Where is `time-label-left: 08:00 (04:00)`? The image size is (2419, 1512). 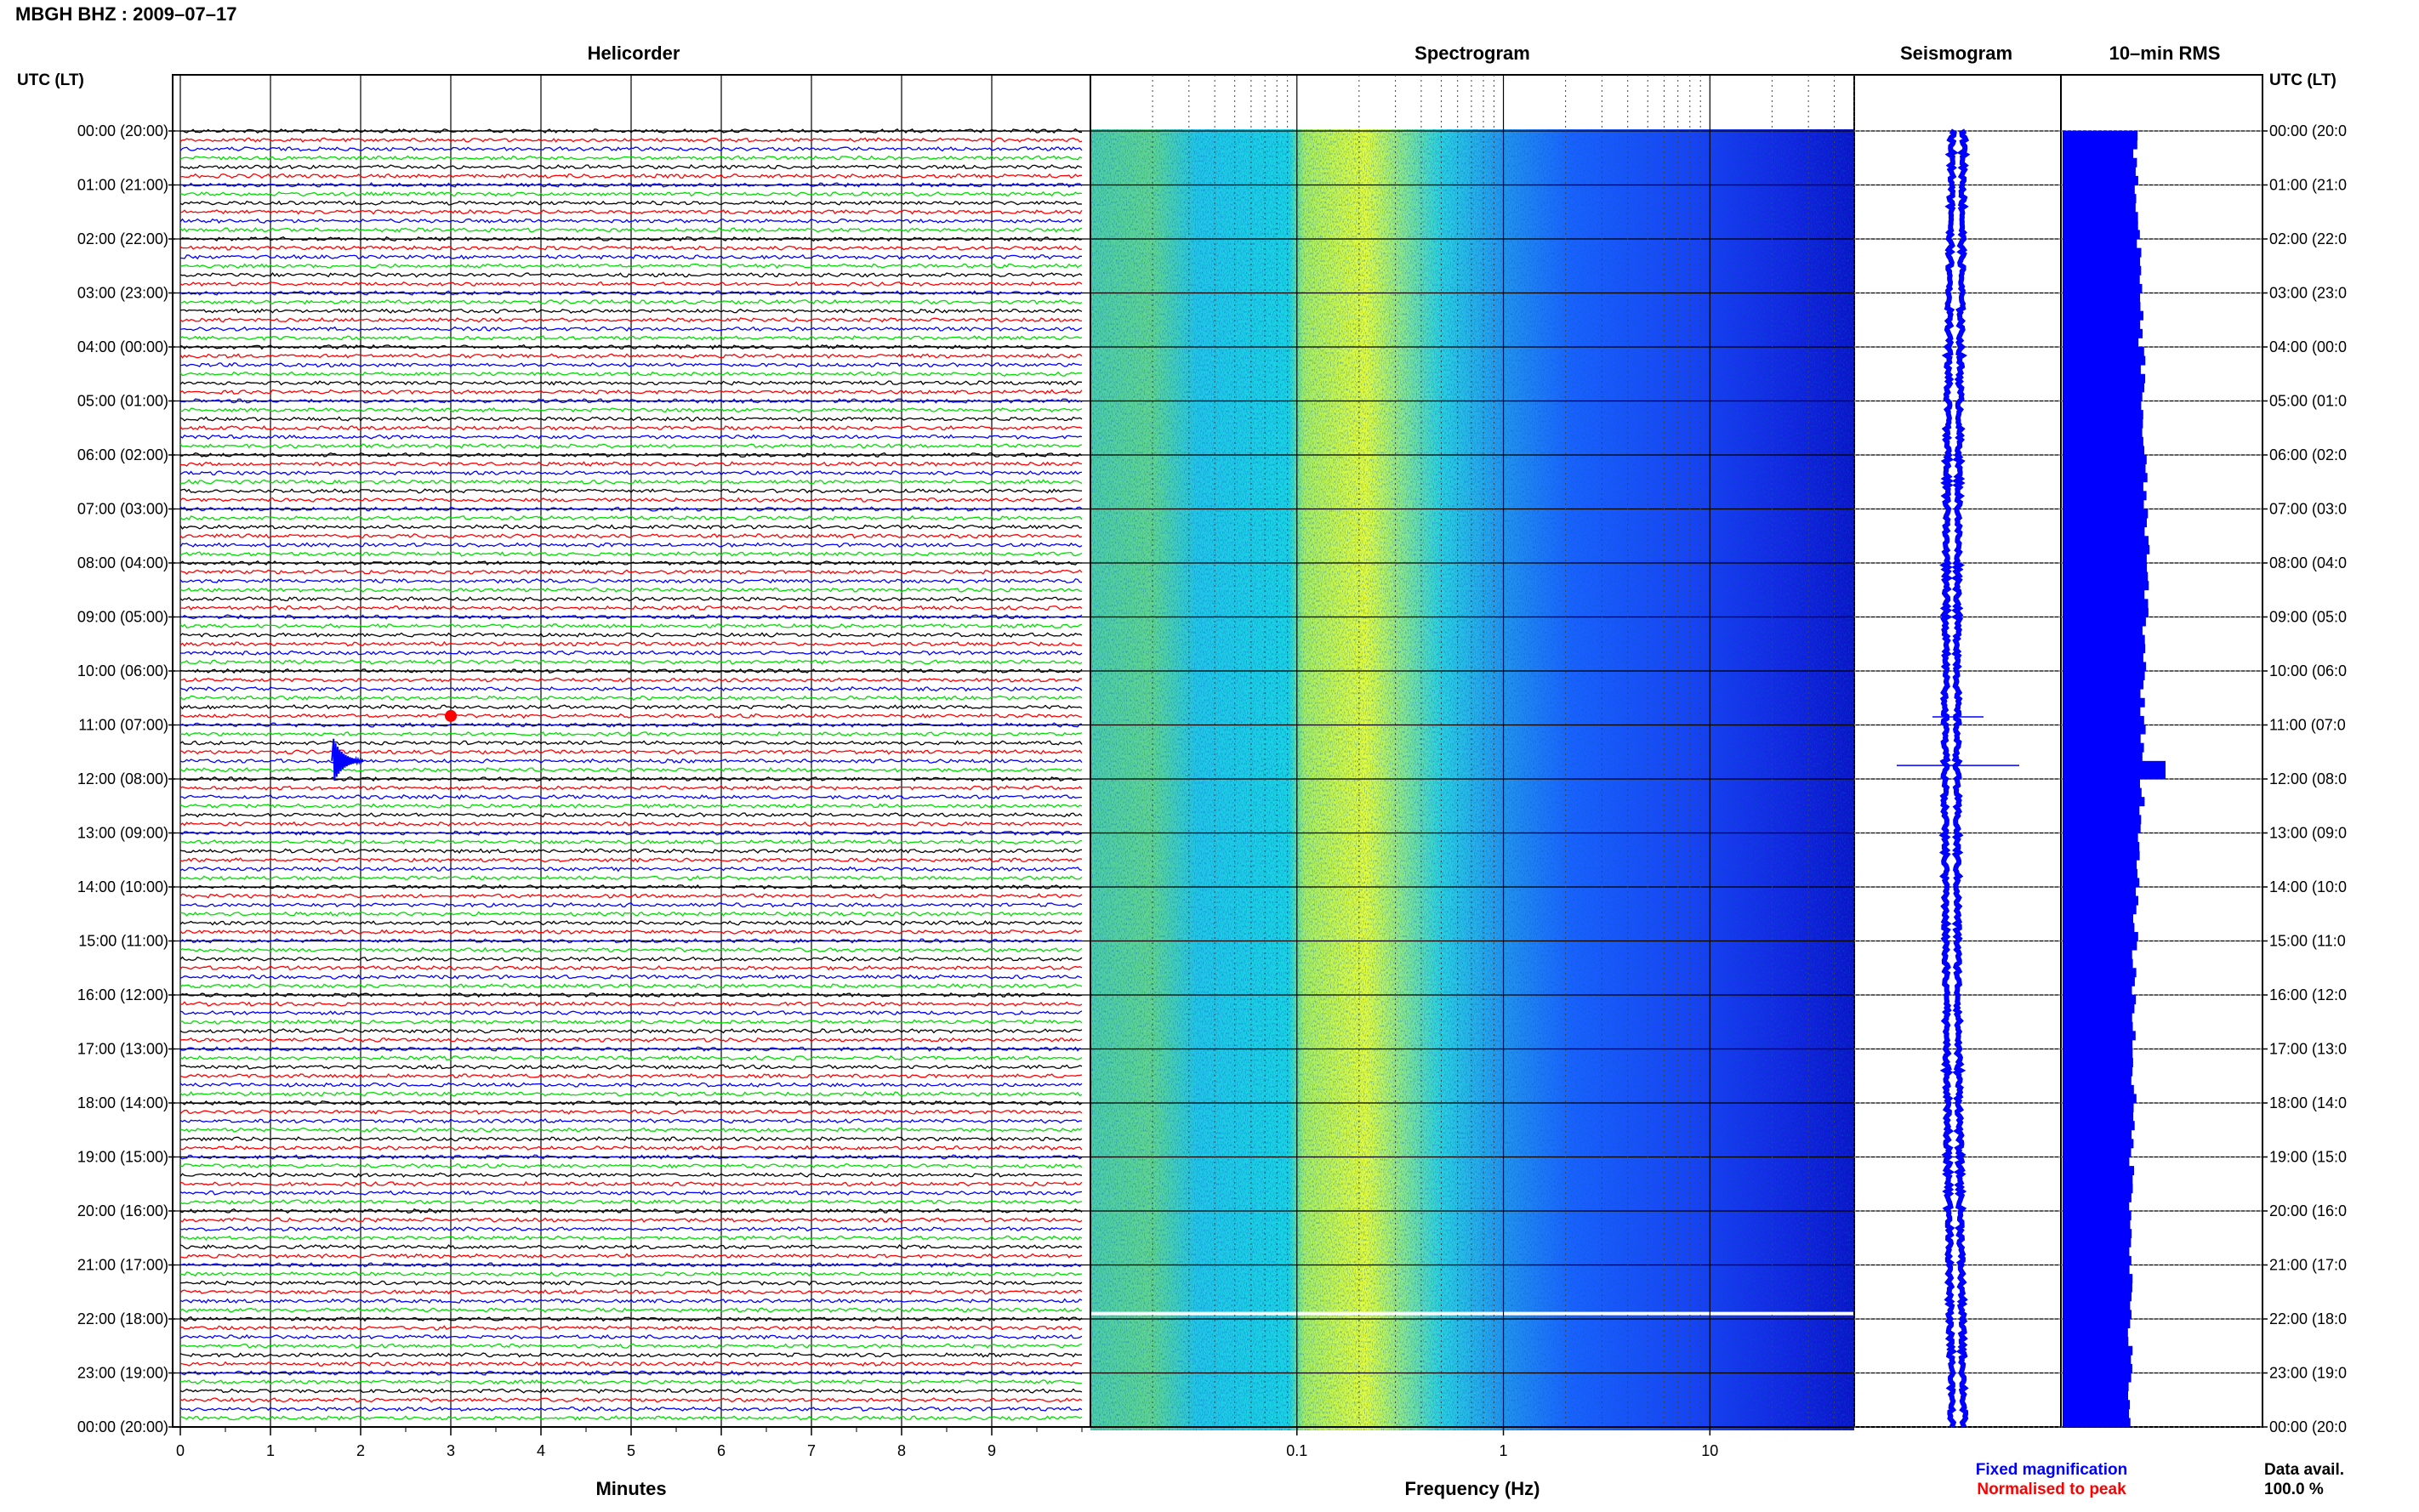
time-label-left: 08:00 (04:00) is located at coordinates (122, 562).